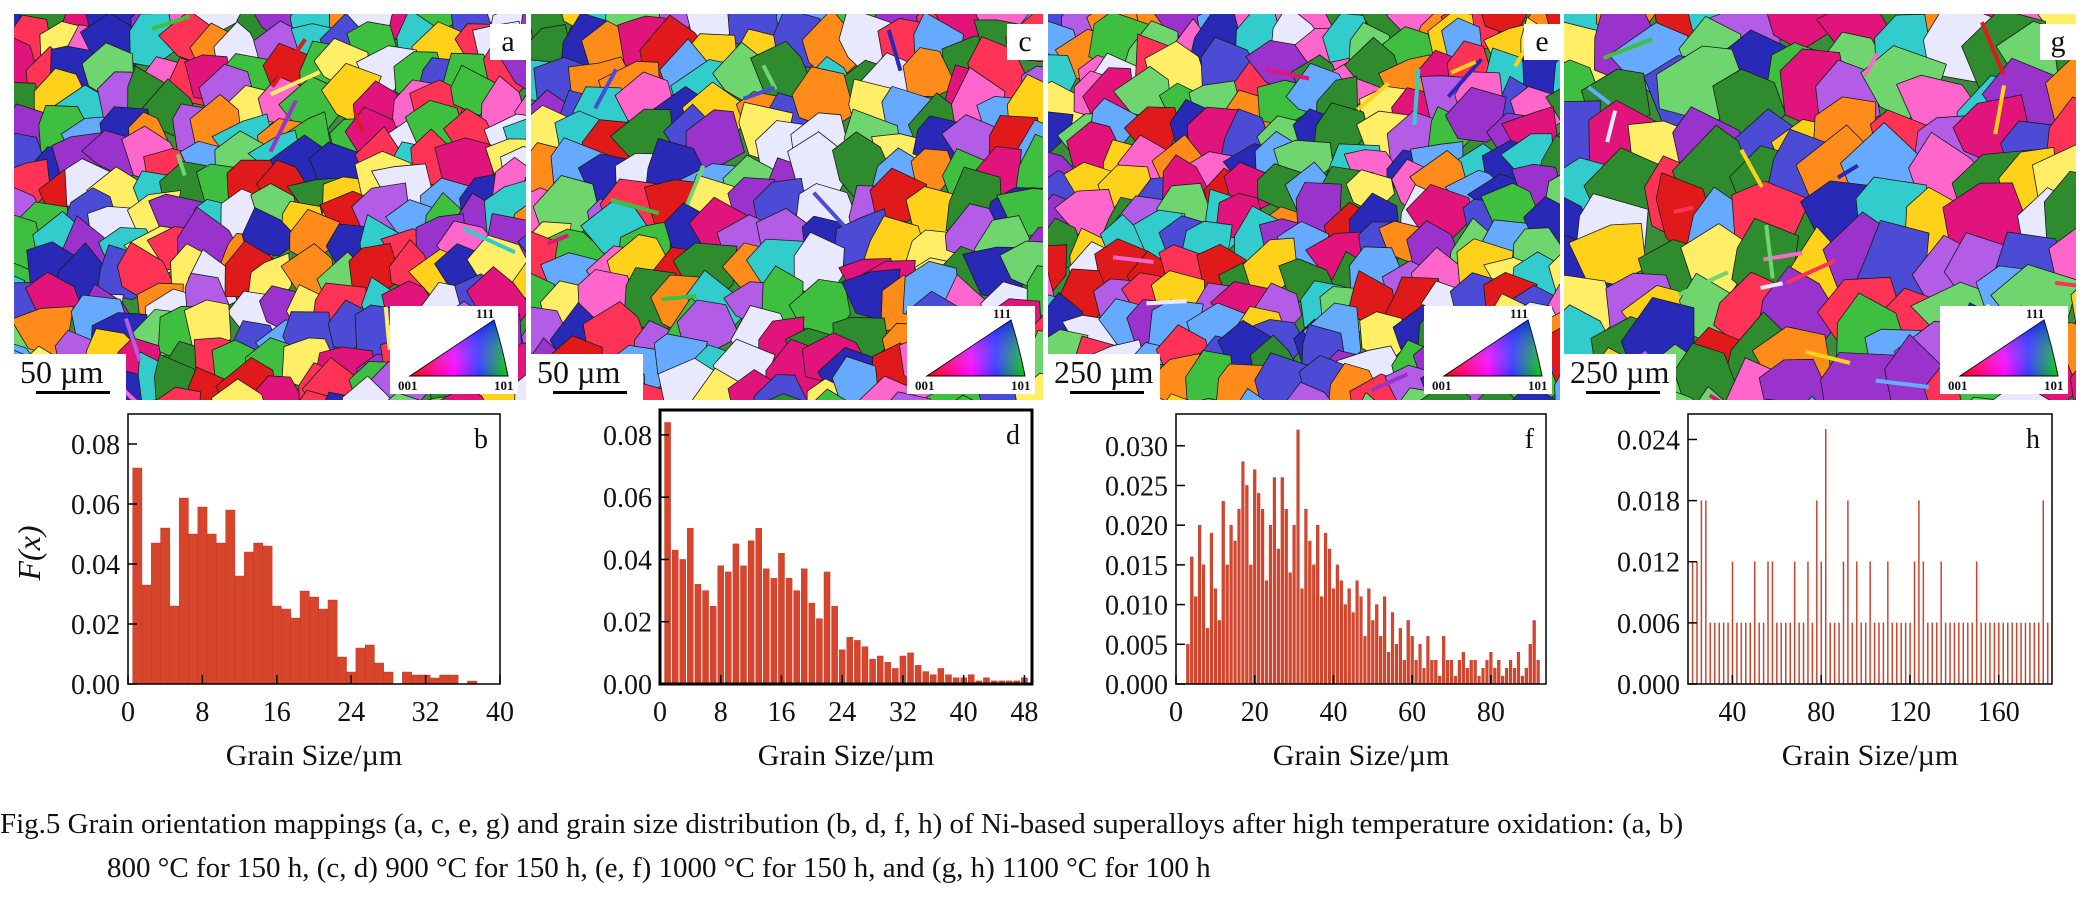 This screenshot has width=2090, height=912. What do you see at coordinates (1623, 392) in the screenshot?
I see `scale-bar-line` at bounding box center [1623, 392].